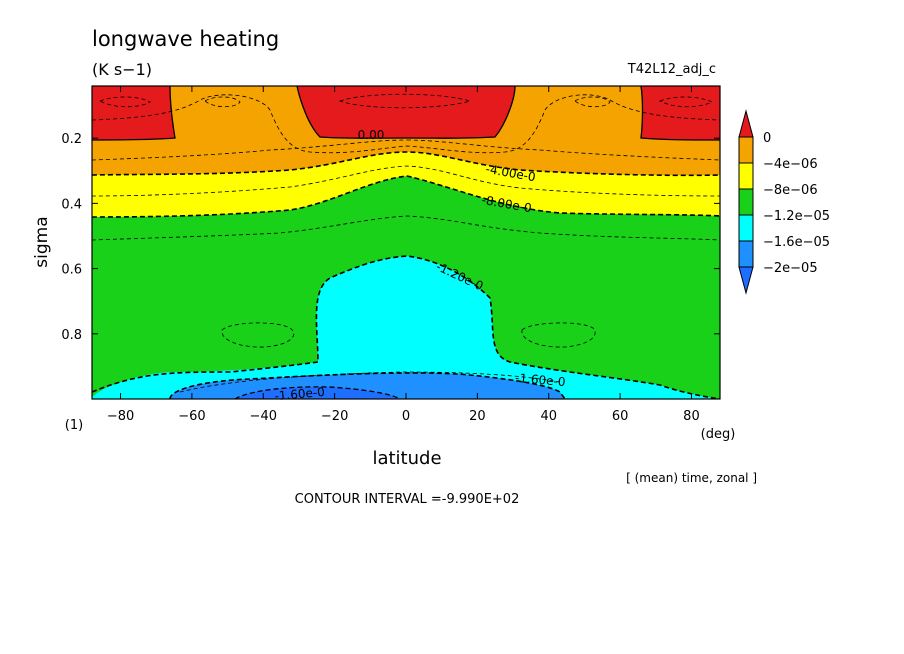 The height and width of the screenshot is (654, 904). I want to click on contour-line-zero, so click(406, 113).